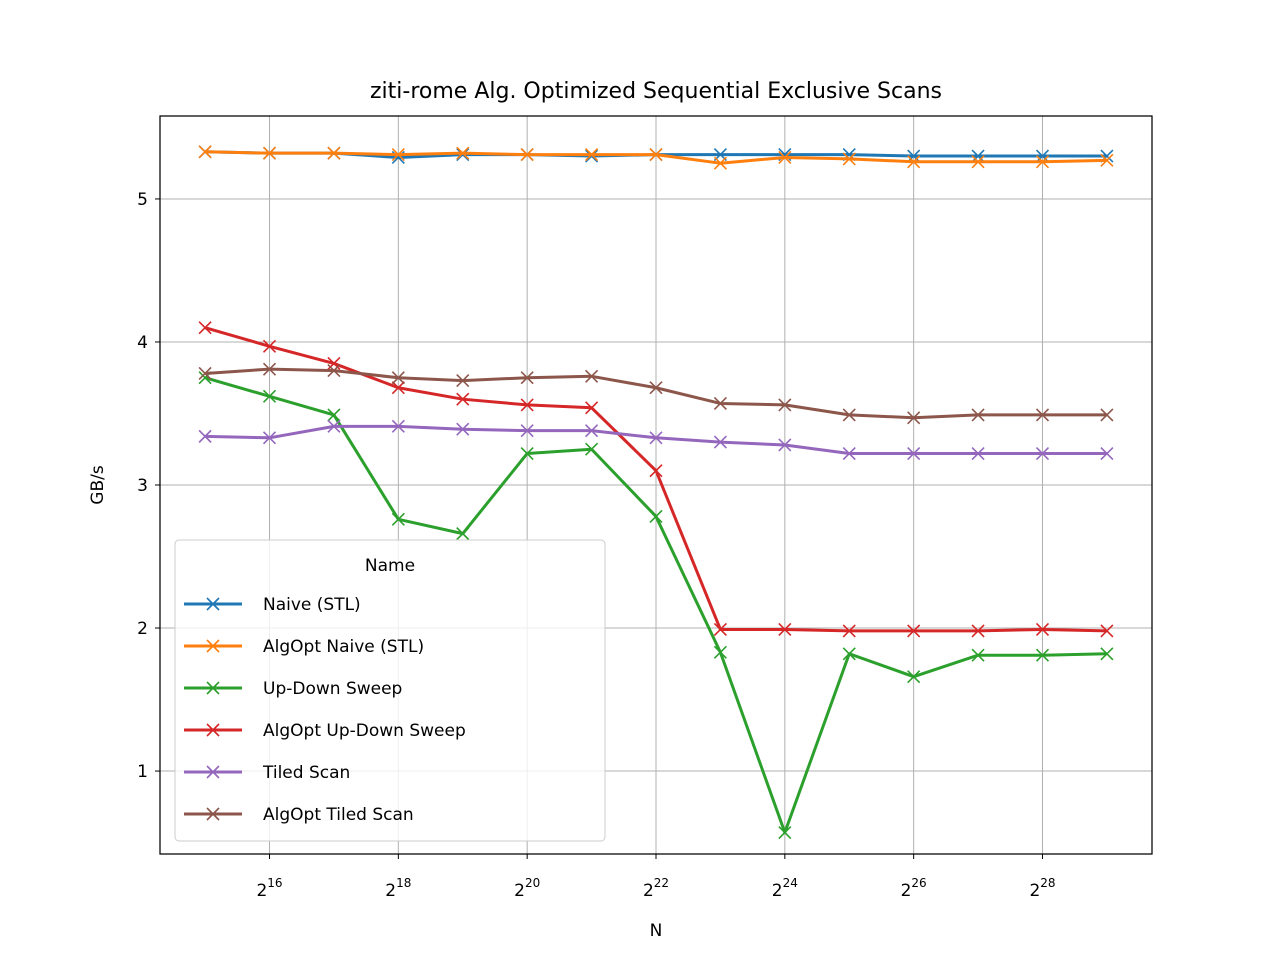 The height and width of the screenshot is (960, 1280). Describe the element at coordinates (142, 486) in the screenshot. I see `y-tick-label: 3` at that location.